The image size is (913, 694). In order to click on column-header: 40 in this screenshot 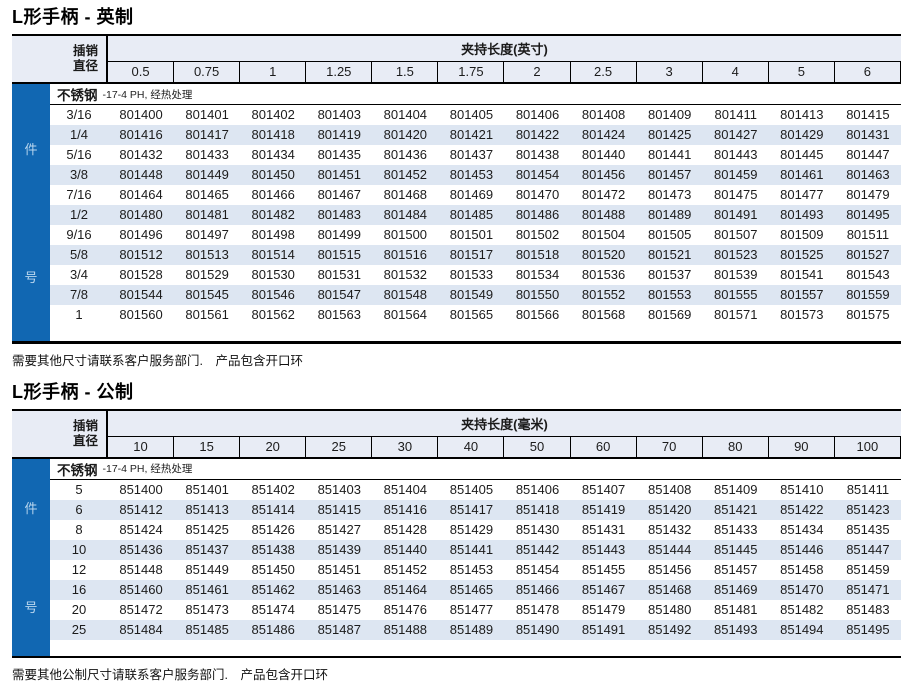, I will do `click(471, 446)`.